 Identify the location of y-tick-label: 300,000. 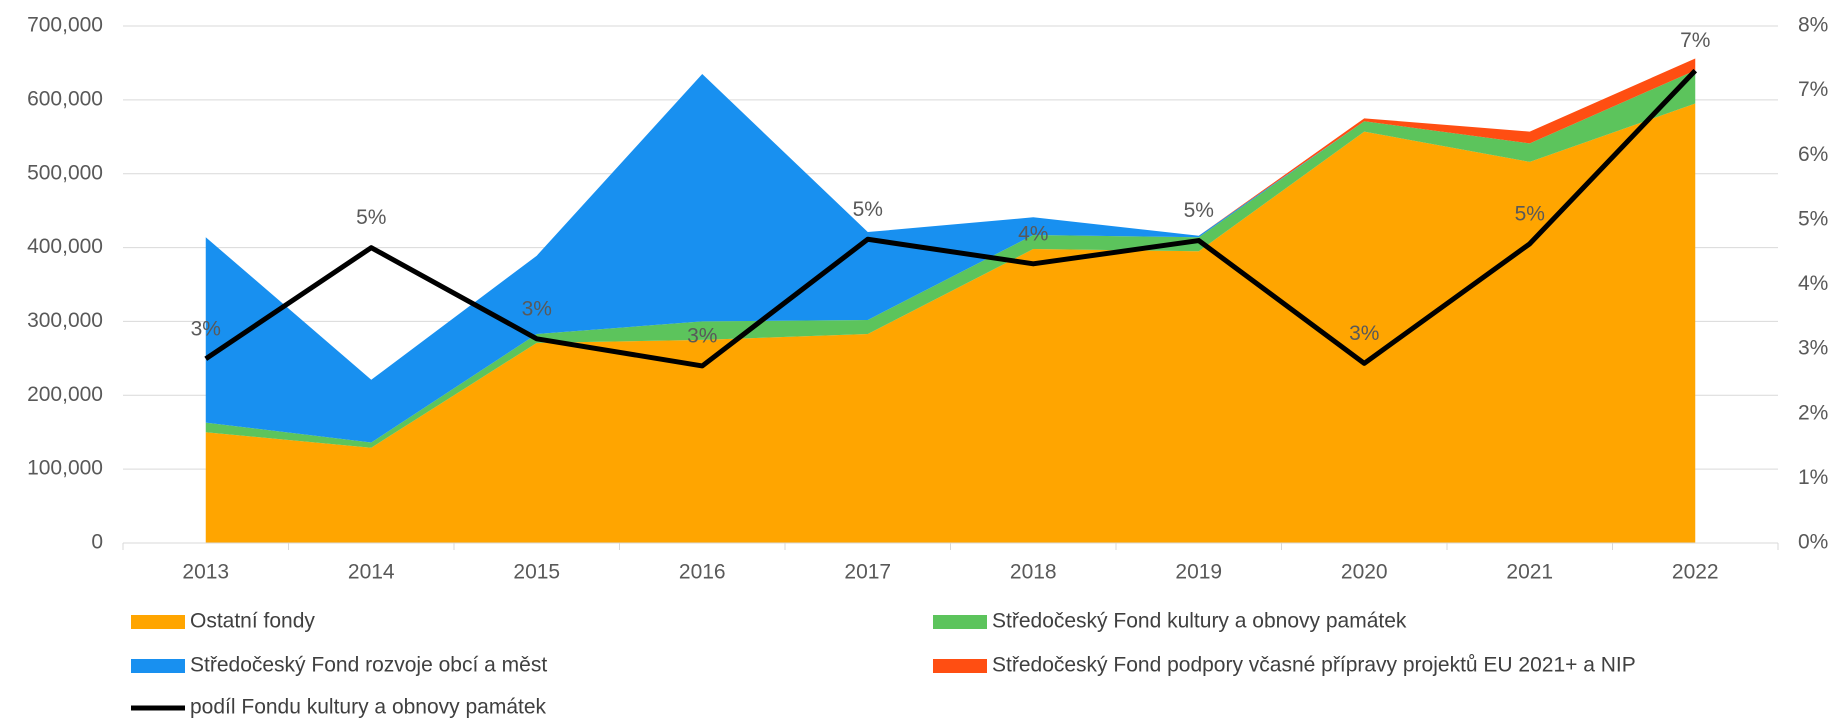
(65, 320).